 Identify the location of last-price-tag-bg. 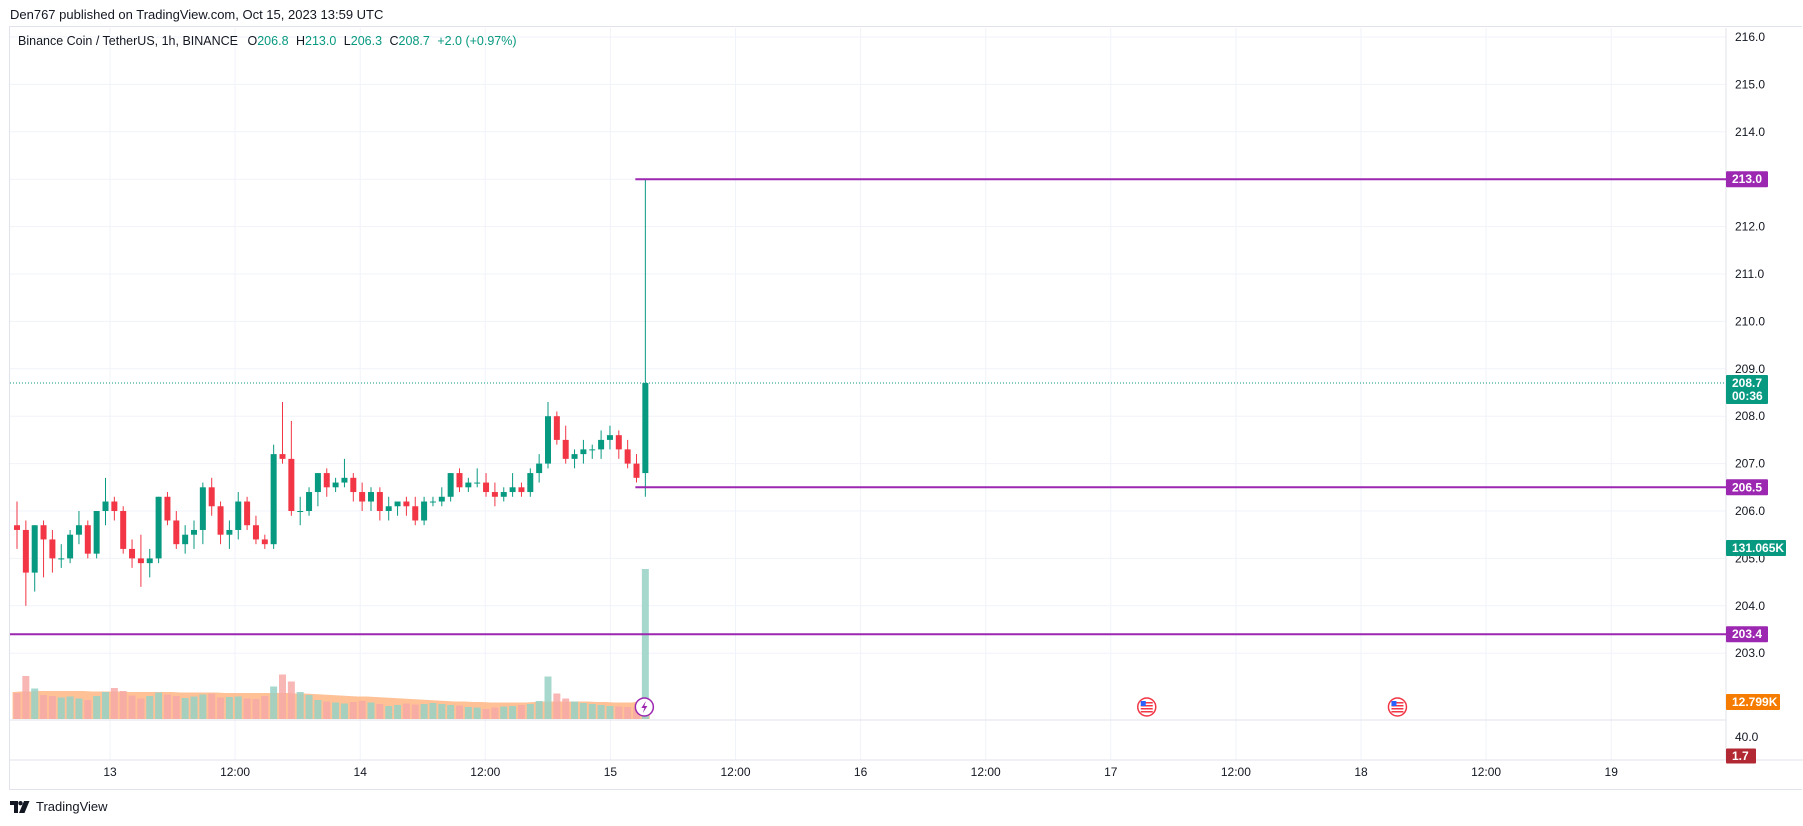
(1747, 390).